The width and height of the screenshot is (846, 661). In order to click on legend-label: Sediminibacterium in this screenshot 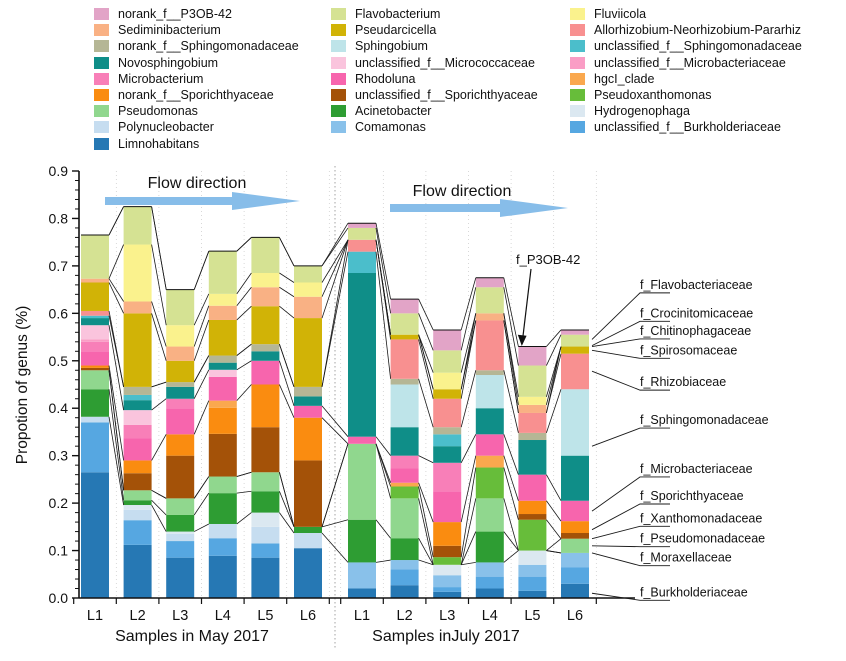, I will do `click(169, 30)`.